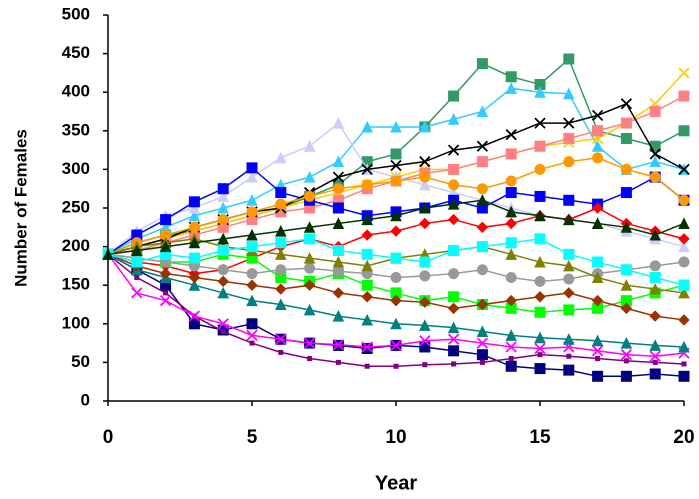  Describe the element at coordinates (76, 168) in the screenshot. I see `y-tick-label: 300` at that location.